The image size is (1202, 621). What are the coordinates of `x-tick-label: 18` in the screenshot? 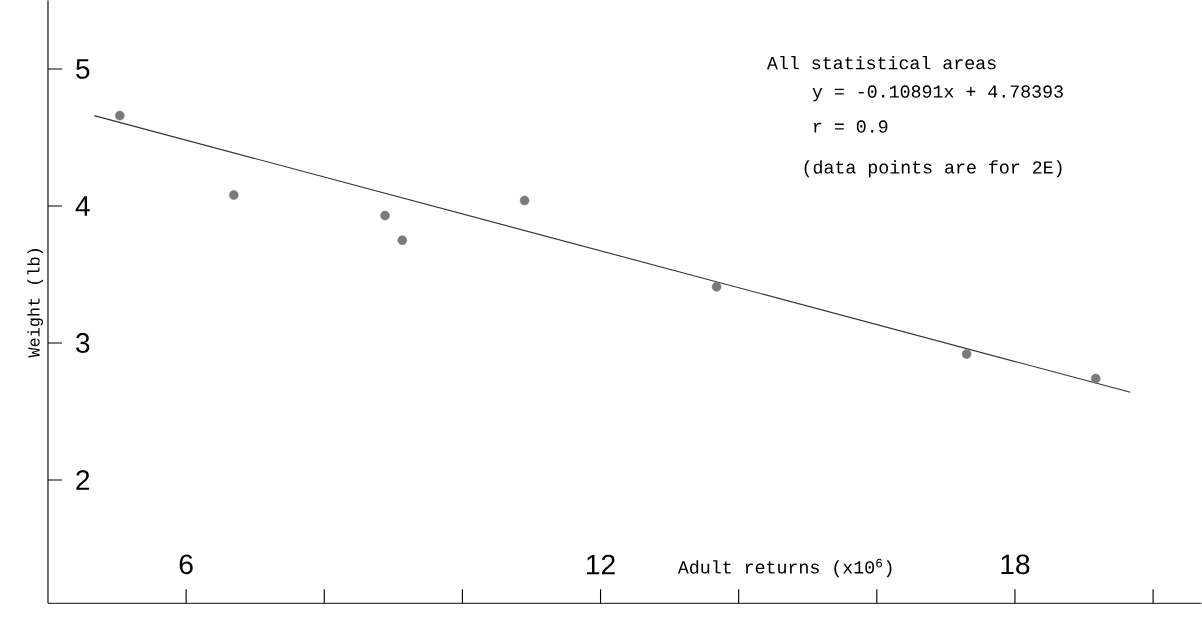 It's located at (1015, 564).